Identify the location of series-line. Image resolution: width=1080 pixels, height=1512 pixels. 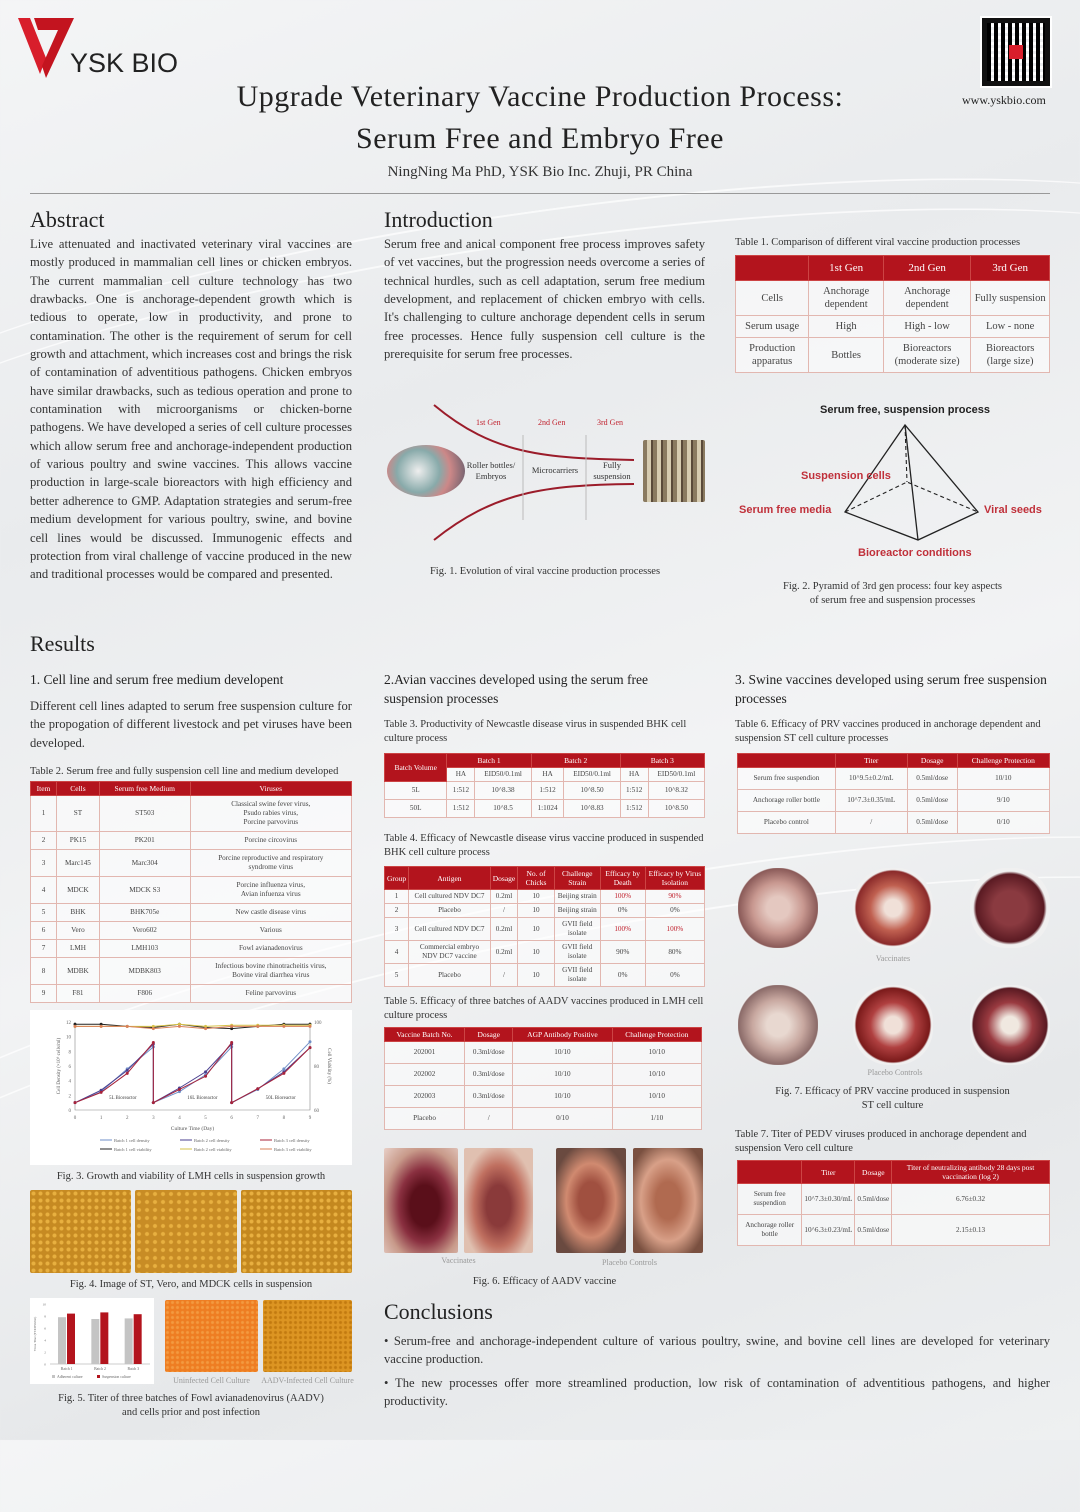
(192, 1073).